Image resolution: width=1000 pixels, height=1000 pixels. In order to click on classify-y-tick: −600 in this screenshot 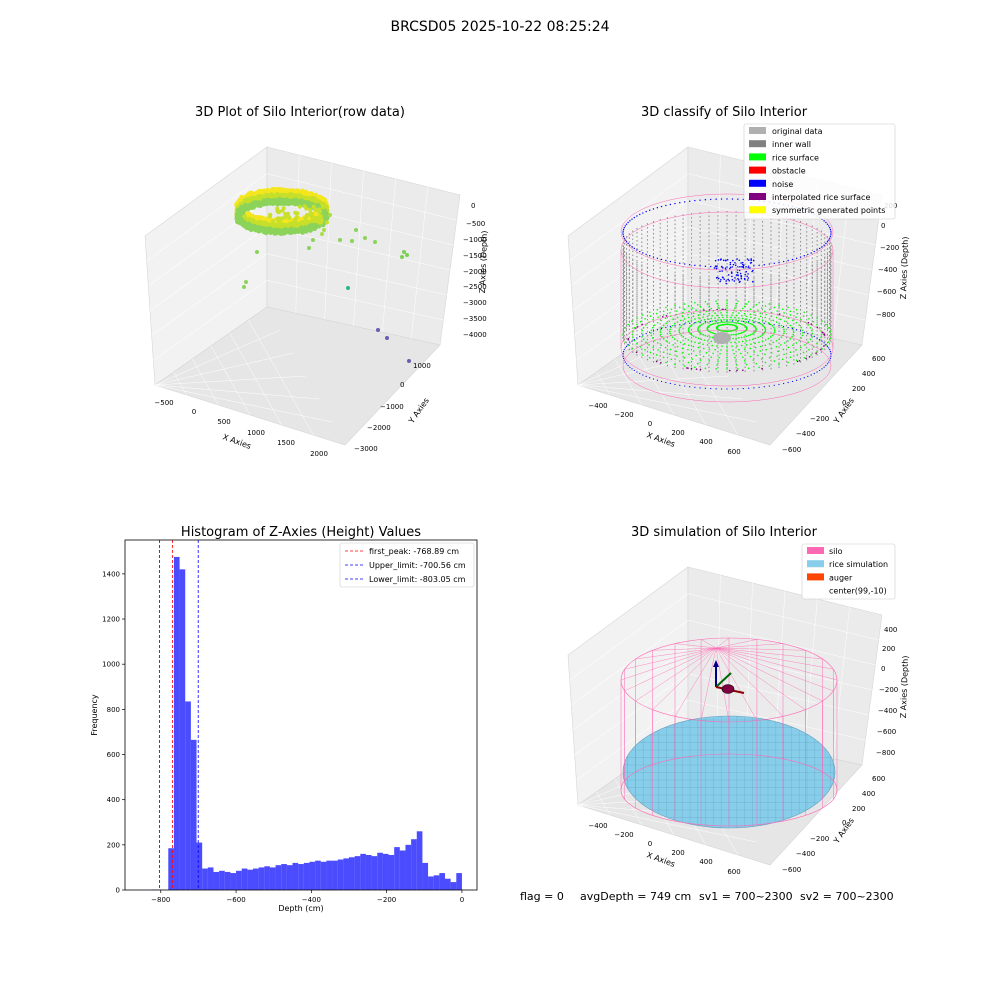, I will do `click(791, 450)`.